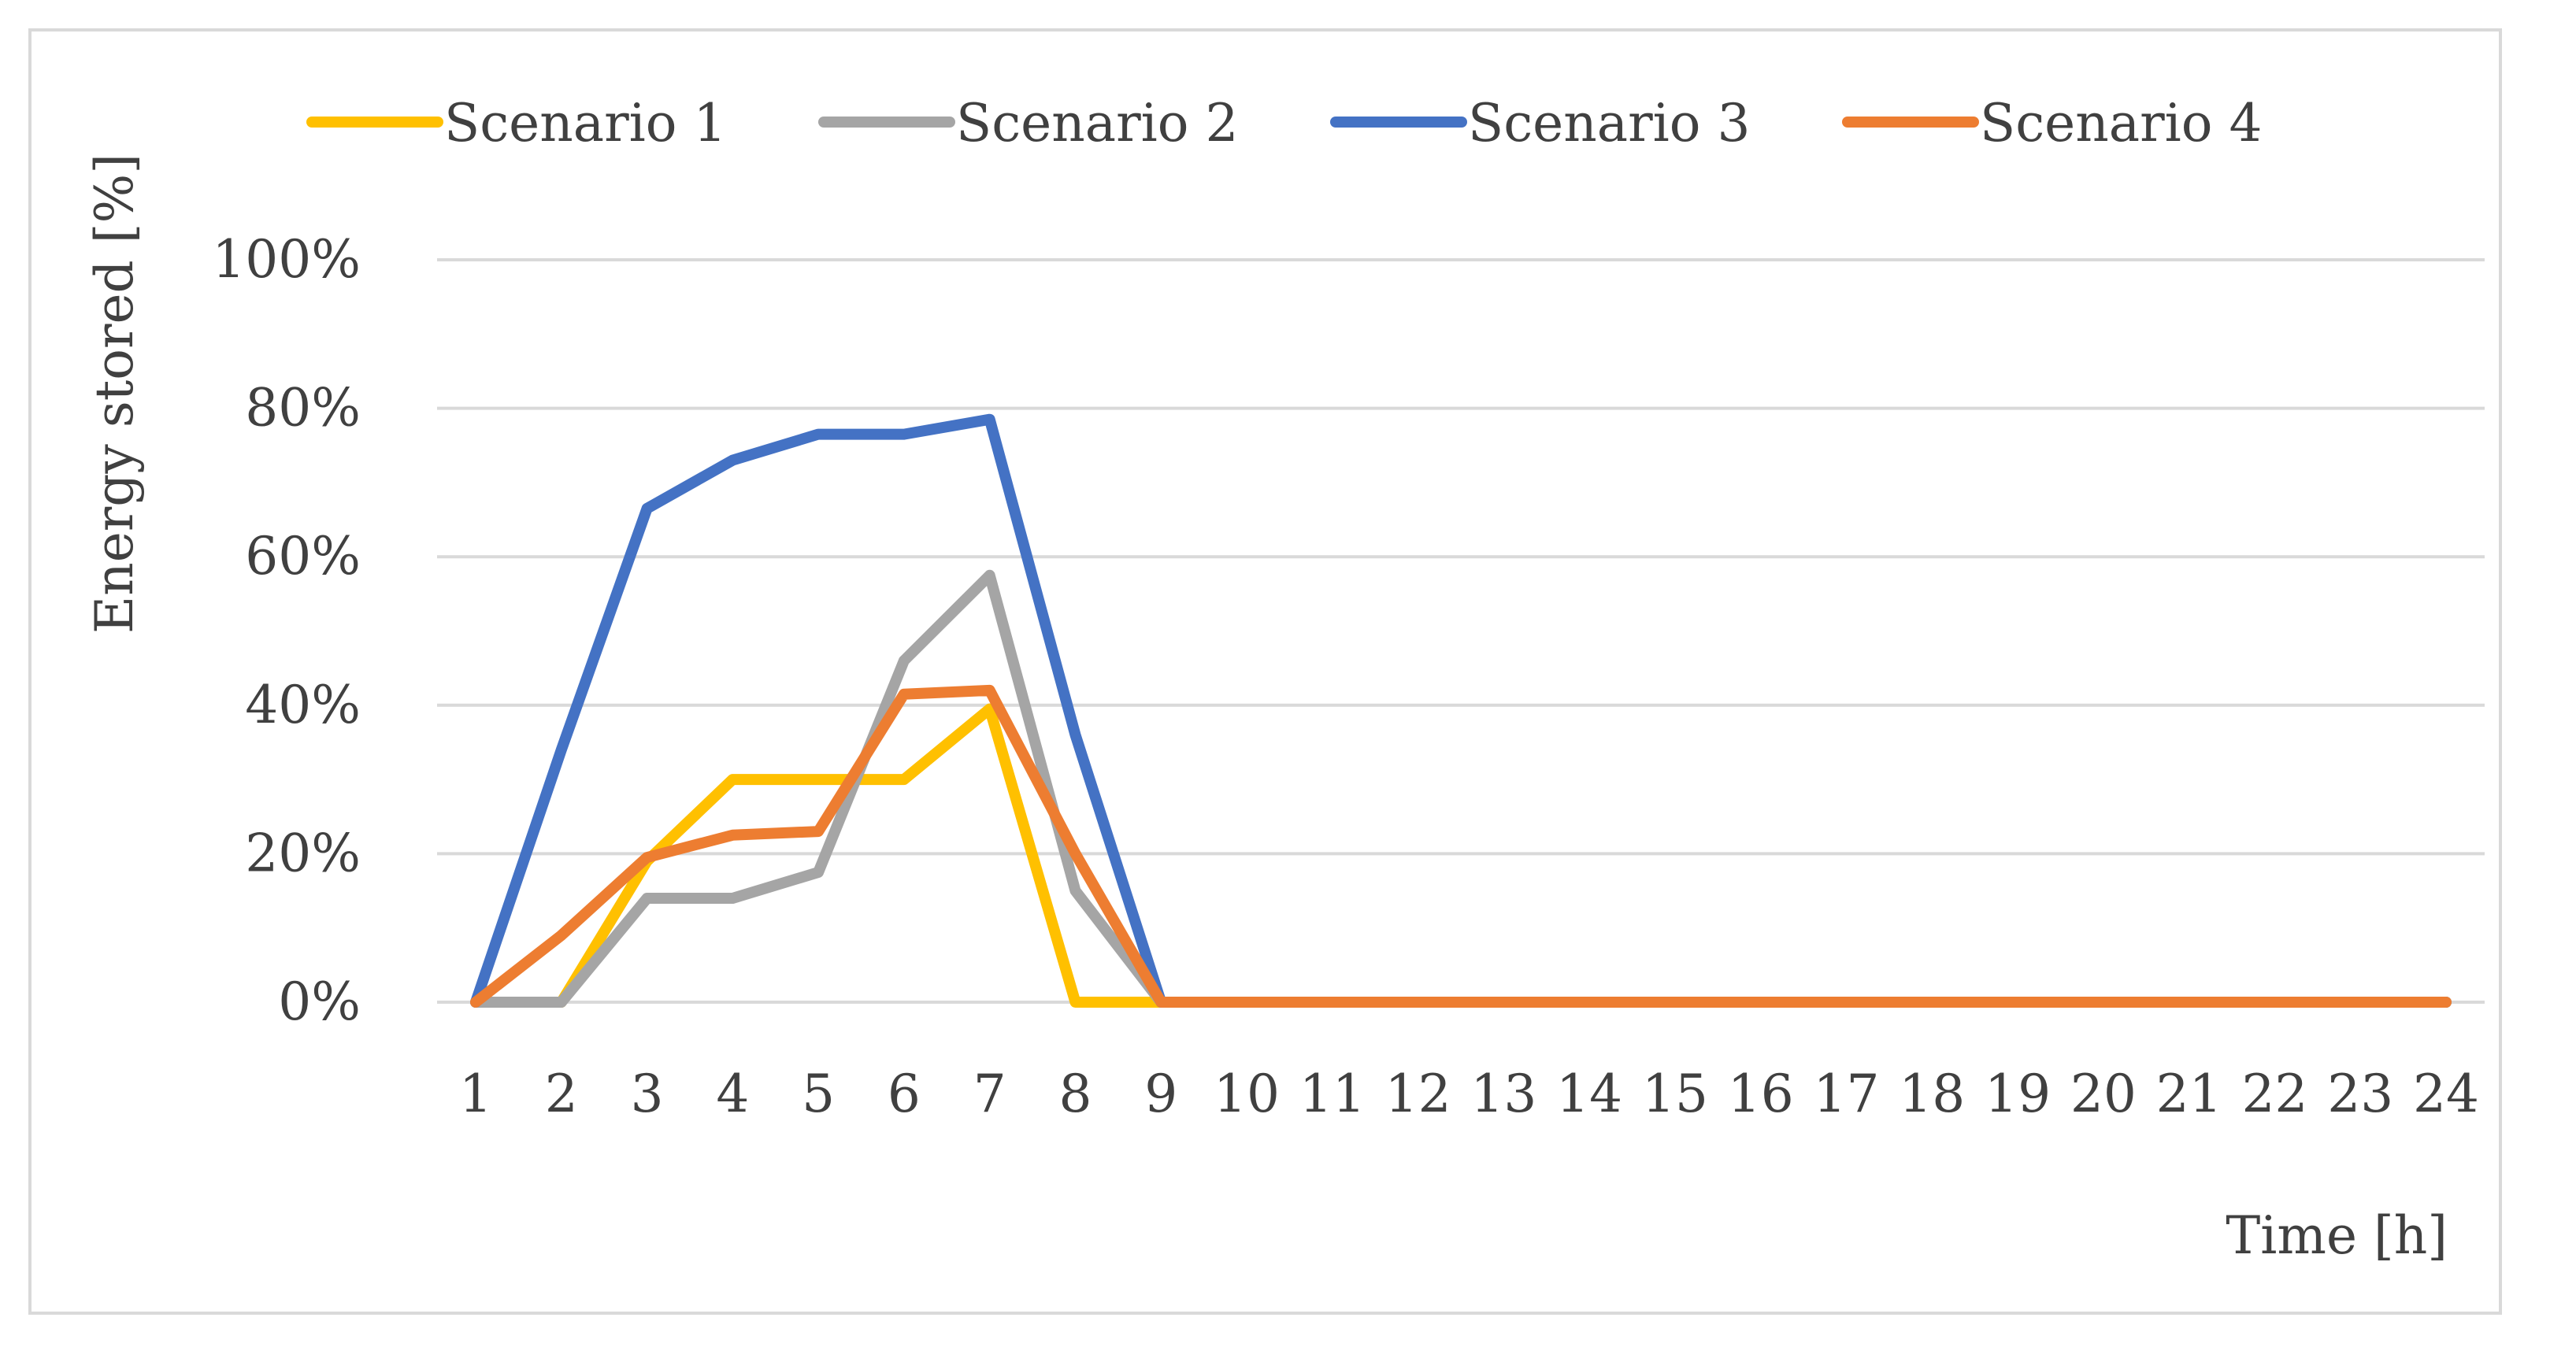  I want to click on legend-label-2: Scenario 2, so click(1097, 123).